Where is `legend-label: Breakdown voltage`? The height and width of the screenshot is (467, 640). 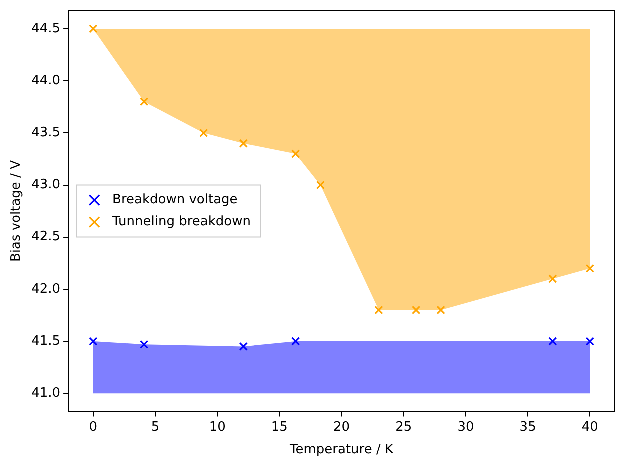 legend-label: Breakdown voltage is located at coordinates (175, 200).